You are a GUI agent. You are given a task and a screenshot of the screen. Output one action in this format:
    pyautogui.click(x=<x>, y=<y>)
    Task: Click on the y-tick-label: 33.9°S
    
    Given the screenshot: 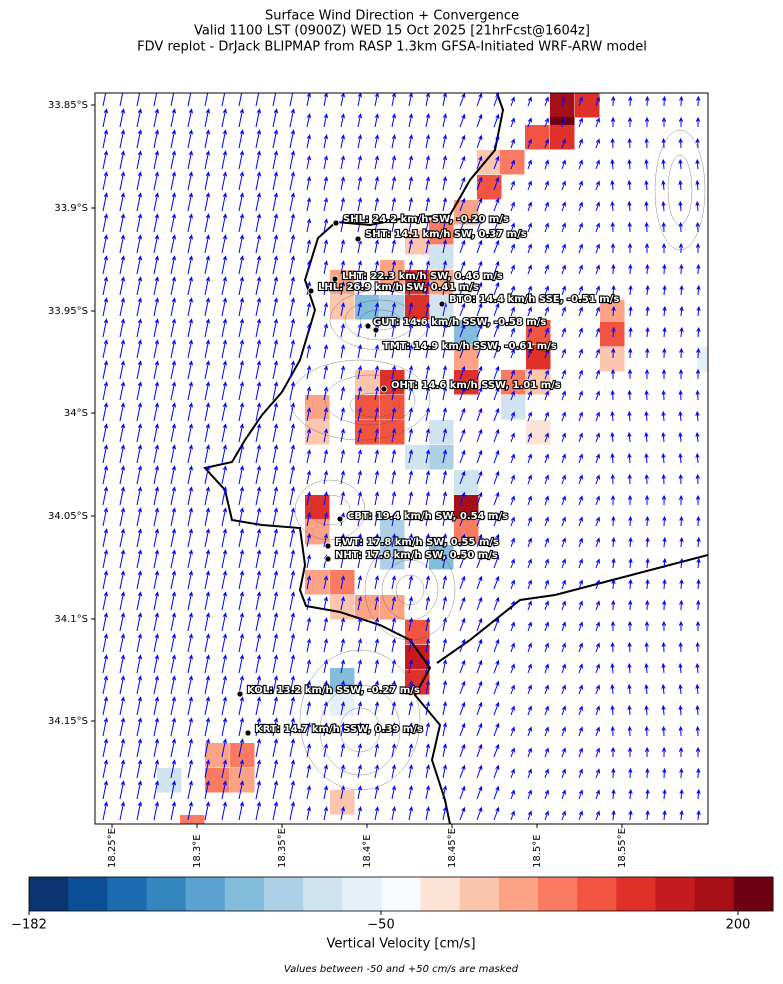 What is the action you would take?
    pyautogui.click(x=71, y=208)
    